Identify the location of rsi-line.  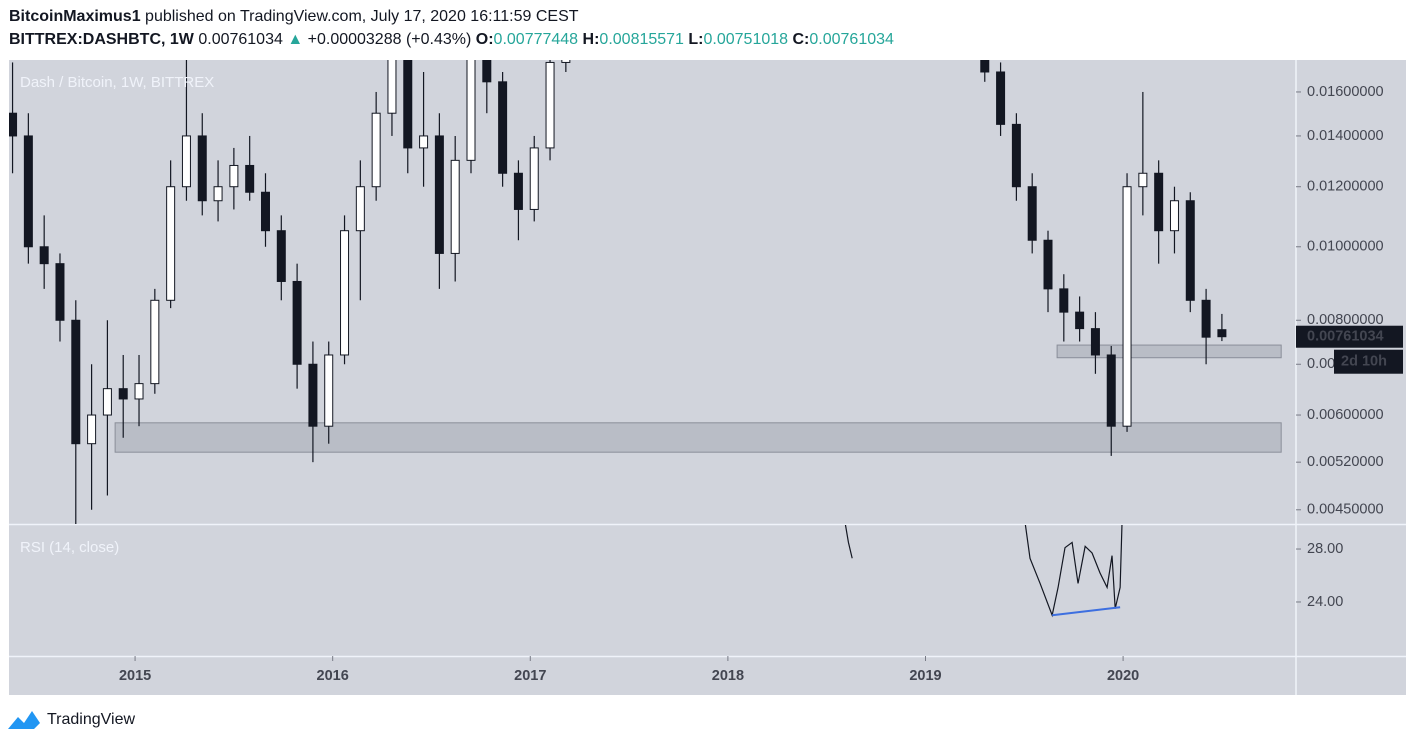
(848, 542).